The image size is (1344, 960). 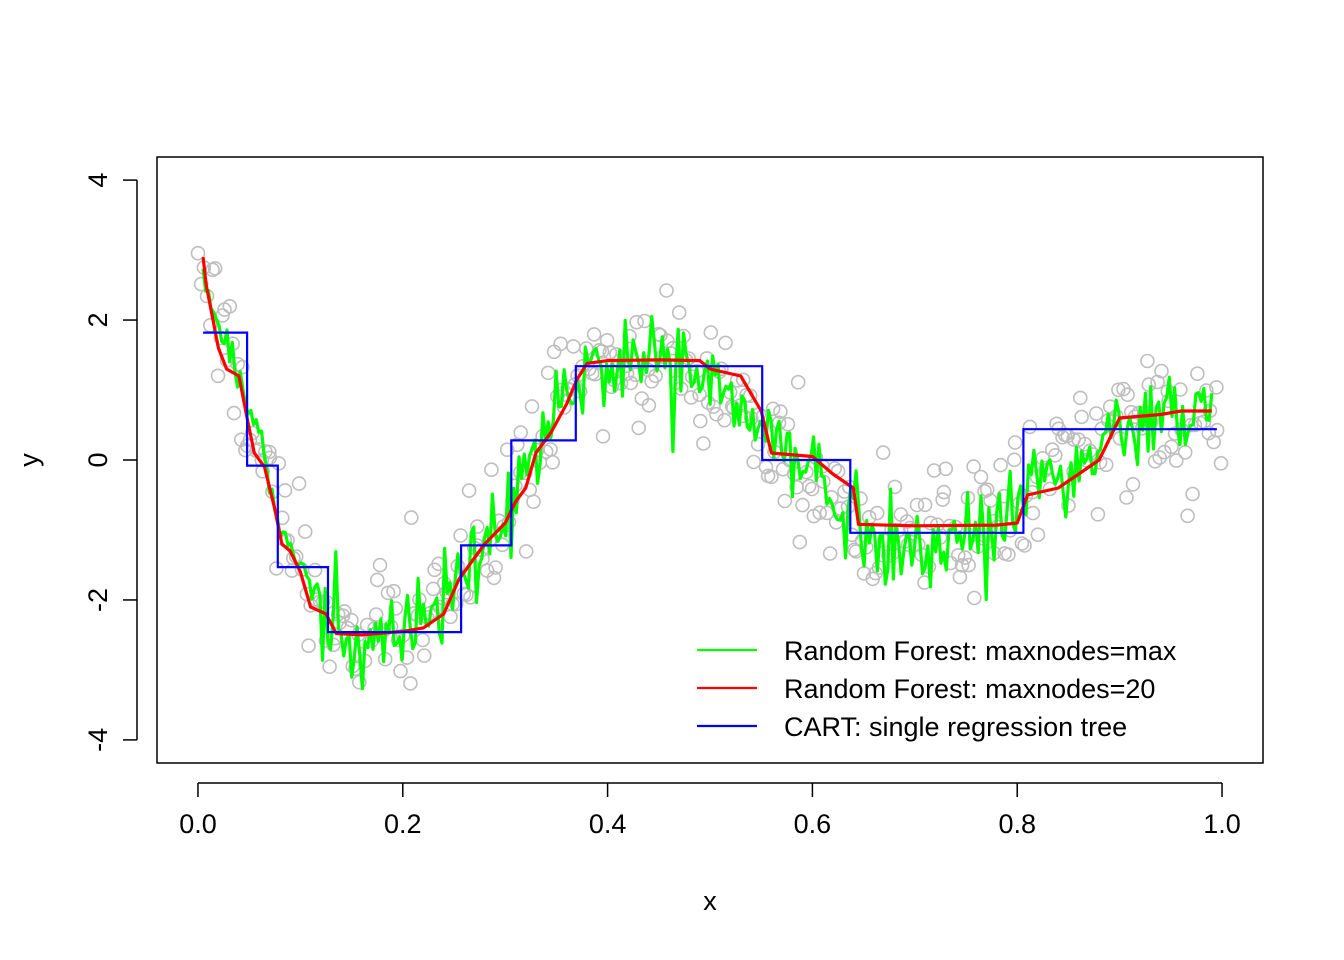 What do you see at coordinates (710, 810) in the screenshot?
I see `x-axis: 0.0 0.2 0.4 0.6 0.8 1.0` at bounding box center [710, 810].